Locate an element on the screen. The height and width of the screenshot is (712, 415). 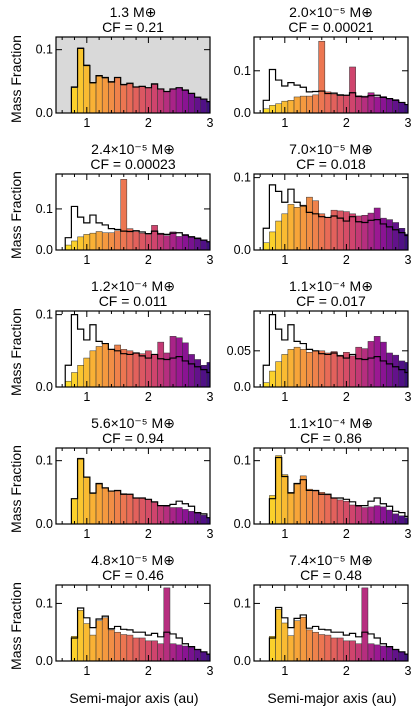
x-tick-label: 1 is located at coordinates (86, 260).